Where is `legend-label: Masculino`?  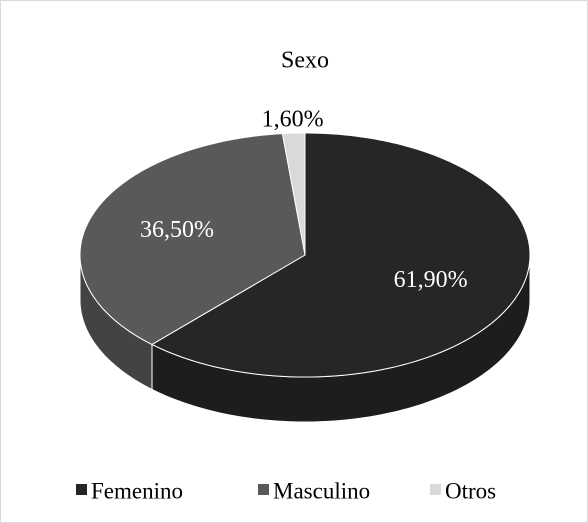
legend-label: Masculino is located at coordinates (321, 490).